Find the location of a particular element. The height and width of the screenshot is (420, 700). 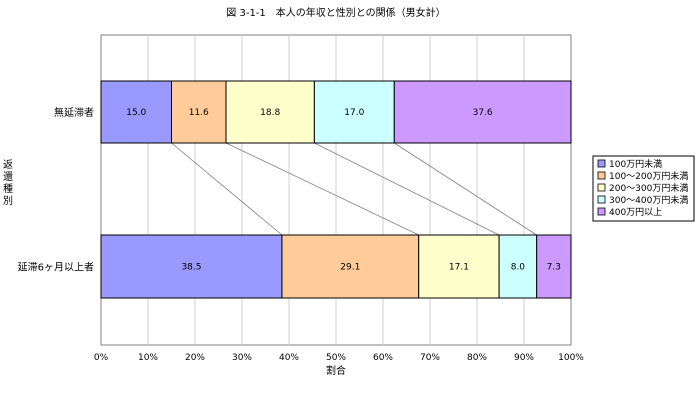

x-tick-label: 100% is located at coordinates (571, 358).